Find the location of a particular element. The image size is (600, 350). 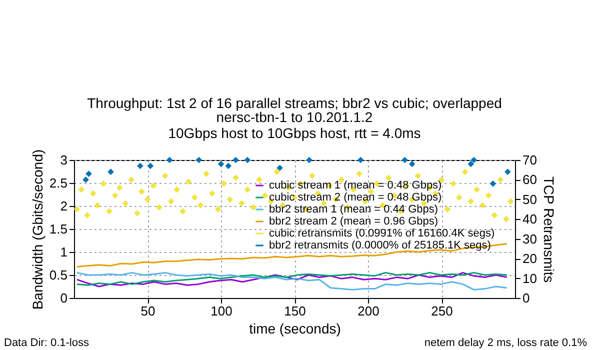

y-tick-label: 3 is located at coordinates (64, 160).